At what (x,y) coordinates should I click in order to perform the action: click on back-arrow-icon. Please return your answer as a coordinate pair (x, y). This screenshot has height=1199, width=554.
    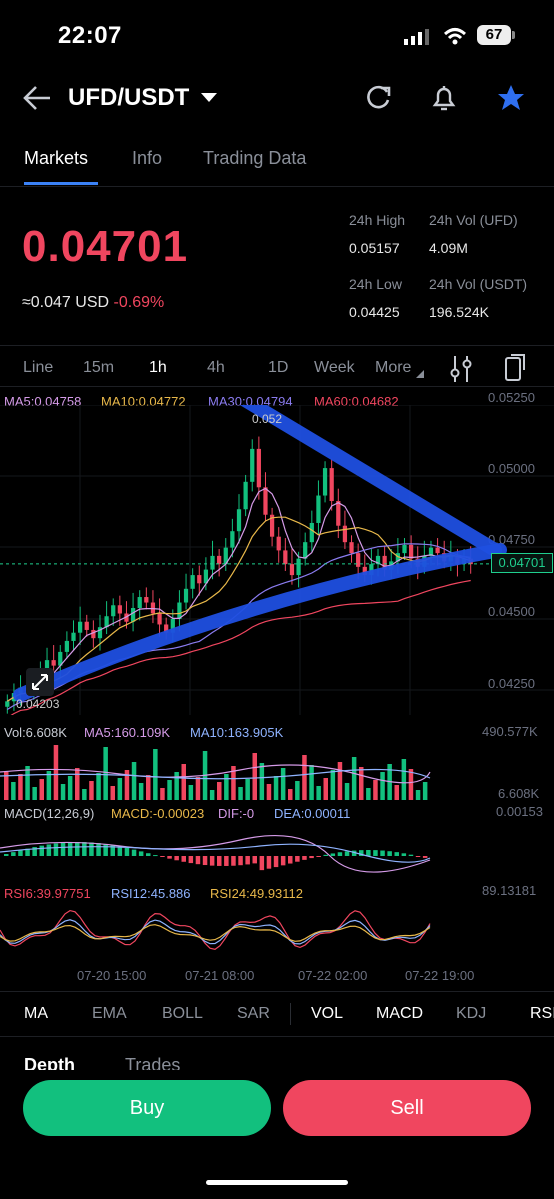
    Looking at the image, I should click on (37, 98).